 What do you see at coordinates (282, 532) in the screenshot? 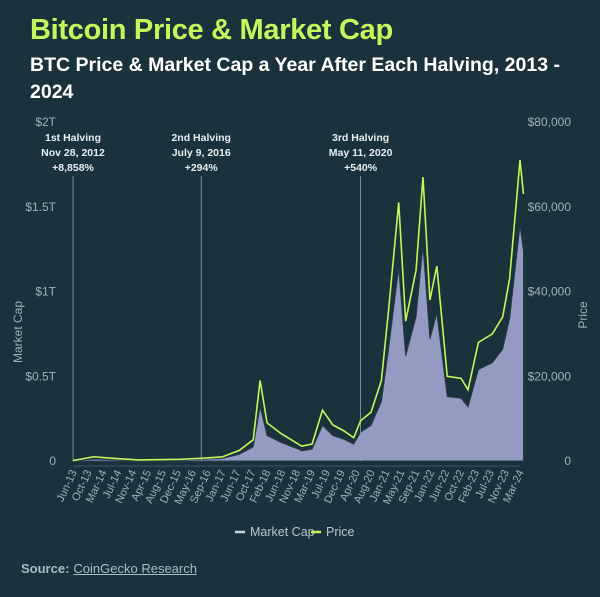
I see `legend-market-cap-label: Market Cap` at bounding box center [282, 532].